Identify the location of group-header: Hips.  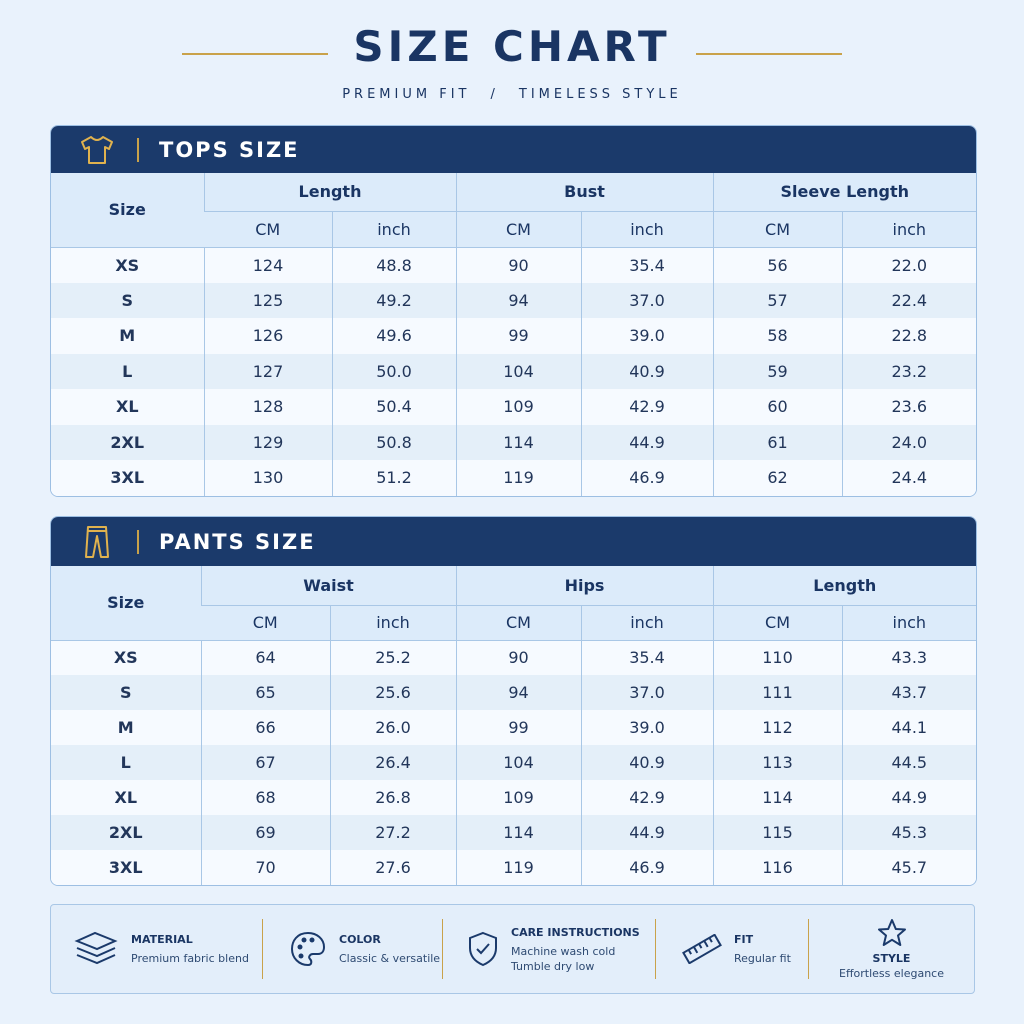
(584, 586).